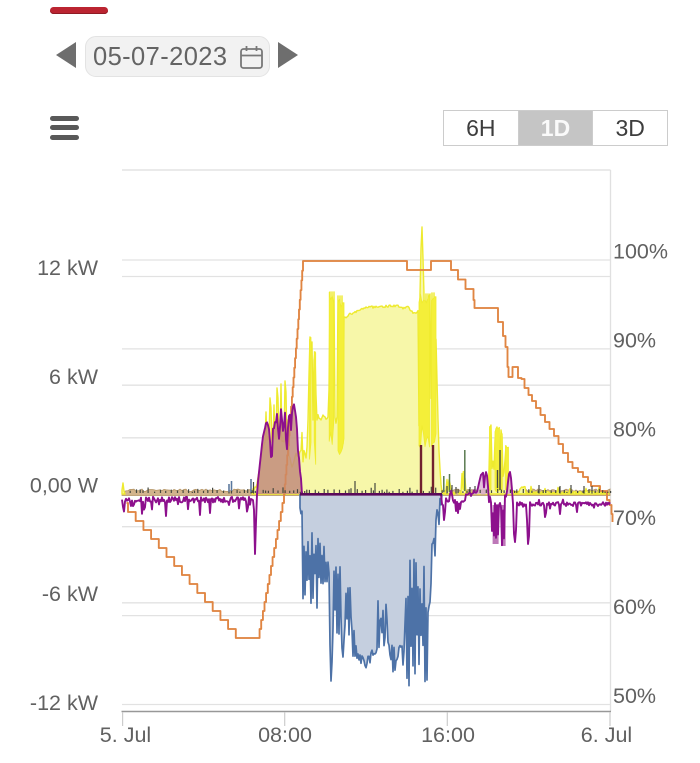 This screenshot has height=763, width=700. What do you see at coordinates (448, 735) in the screenshot?
I see `svg-text: 16:00` at bounding box center [448, 735].